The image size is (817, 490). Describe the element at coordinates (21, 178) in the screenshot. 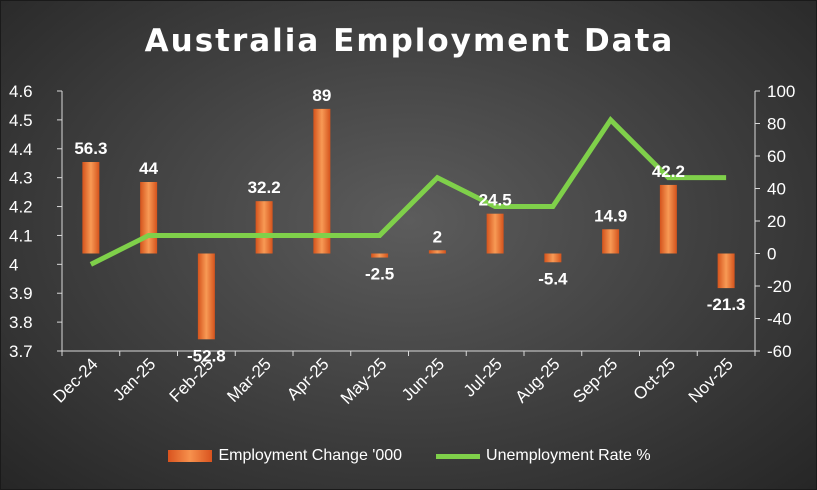

I see `left-tick-label: 4.3` at that location.